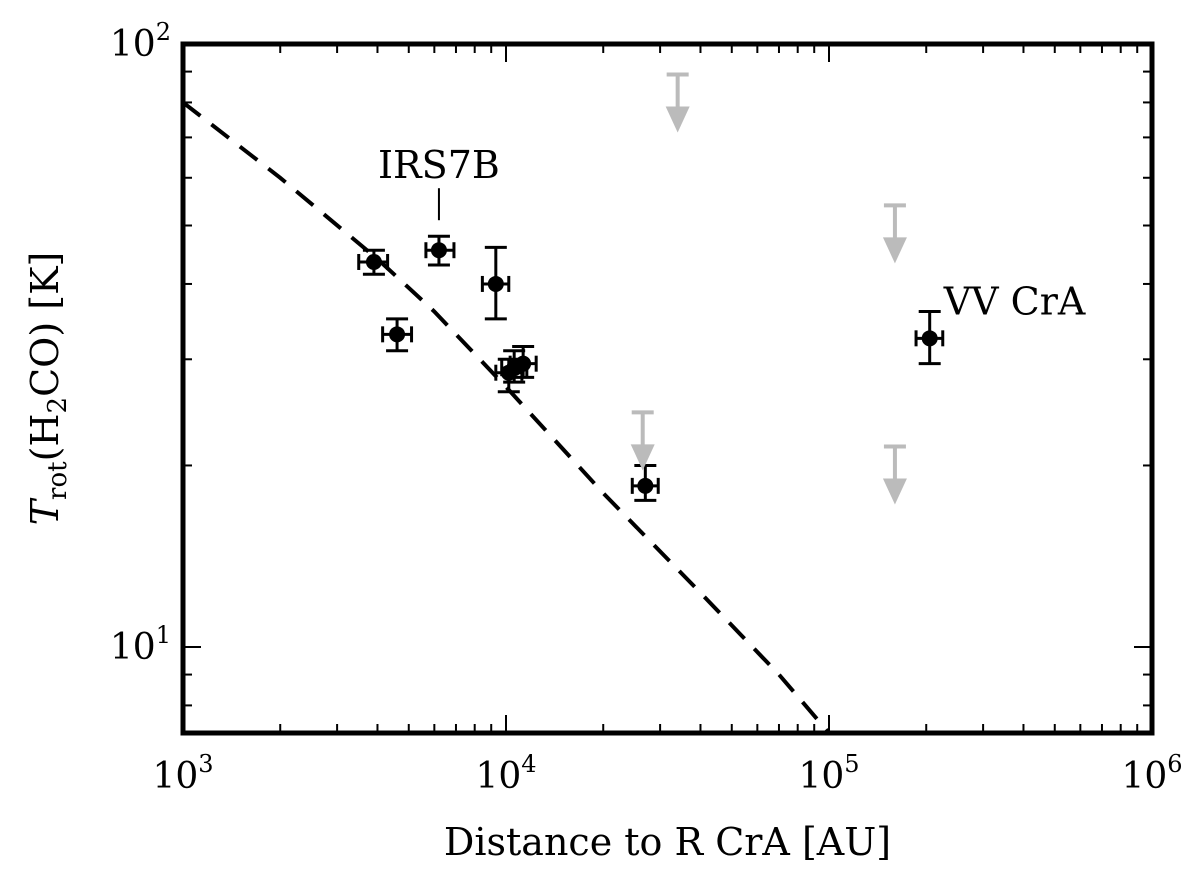  I want to click on y-axis-label-subscript: rot, so click(58, 480).